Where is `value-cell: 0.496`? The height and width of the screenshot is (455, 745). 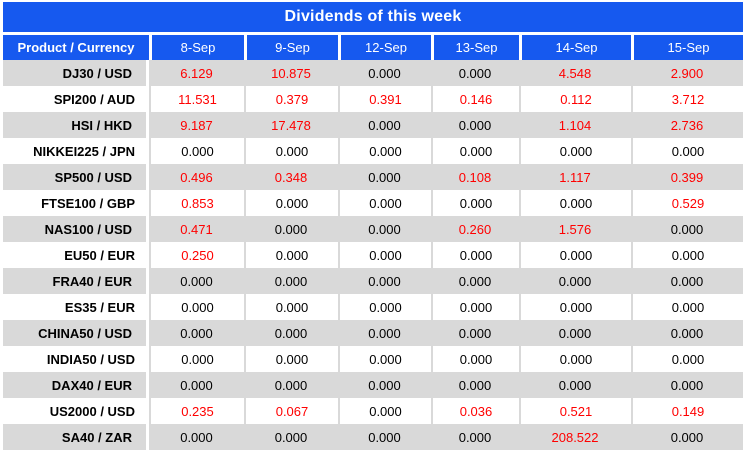 value-cell: 0.496 is located at coordinates (196, 177).